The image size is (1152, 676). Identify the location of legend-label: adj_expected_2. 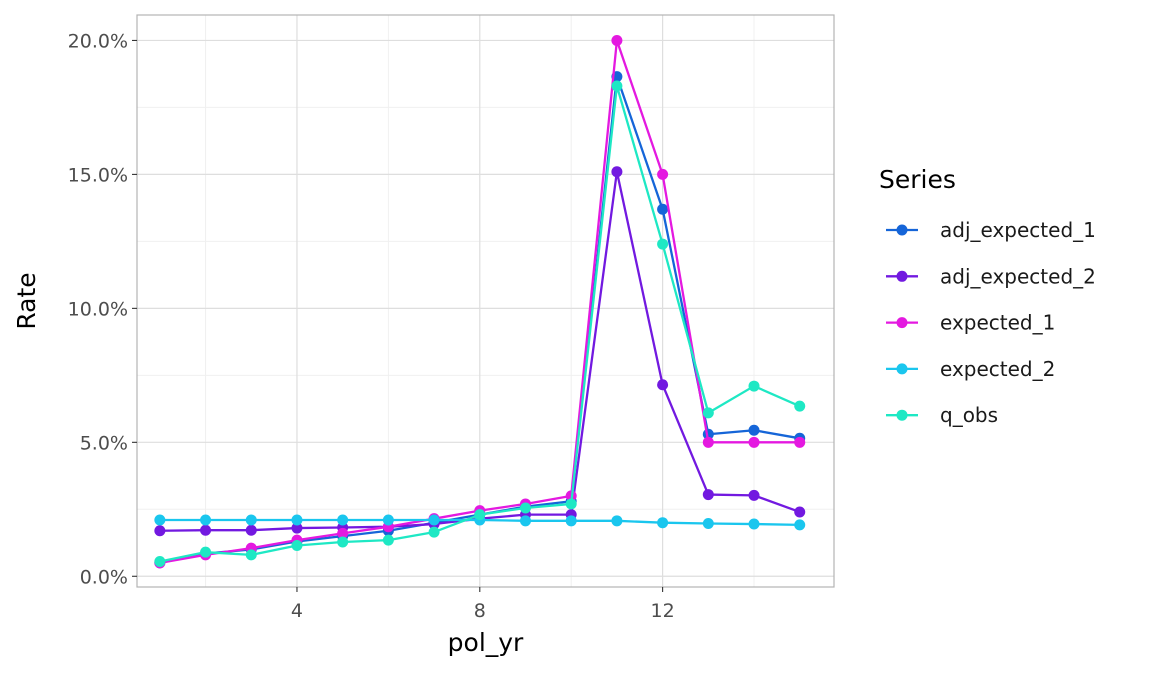
(1018, 276).